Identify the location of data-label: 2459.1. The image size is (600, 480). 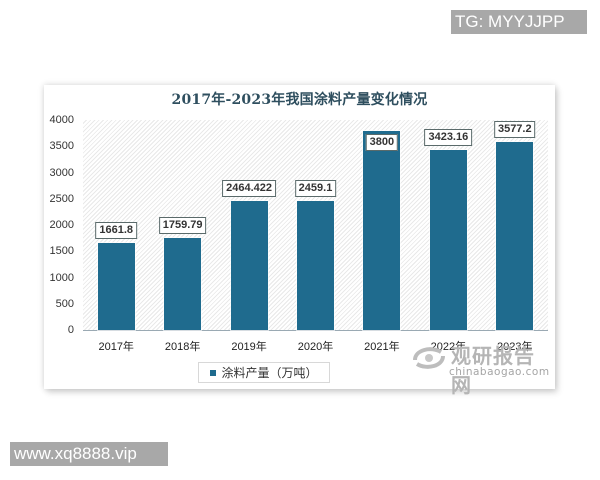
(315, 188).